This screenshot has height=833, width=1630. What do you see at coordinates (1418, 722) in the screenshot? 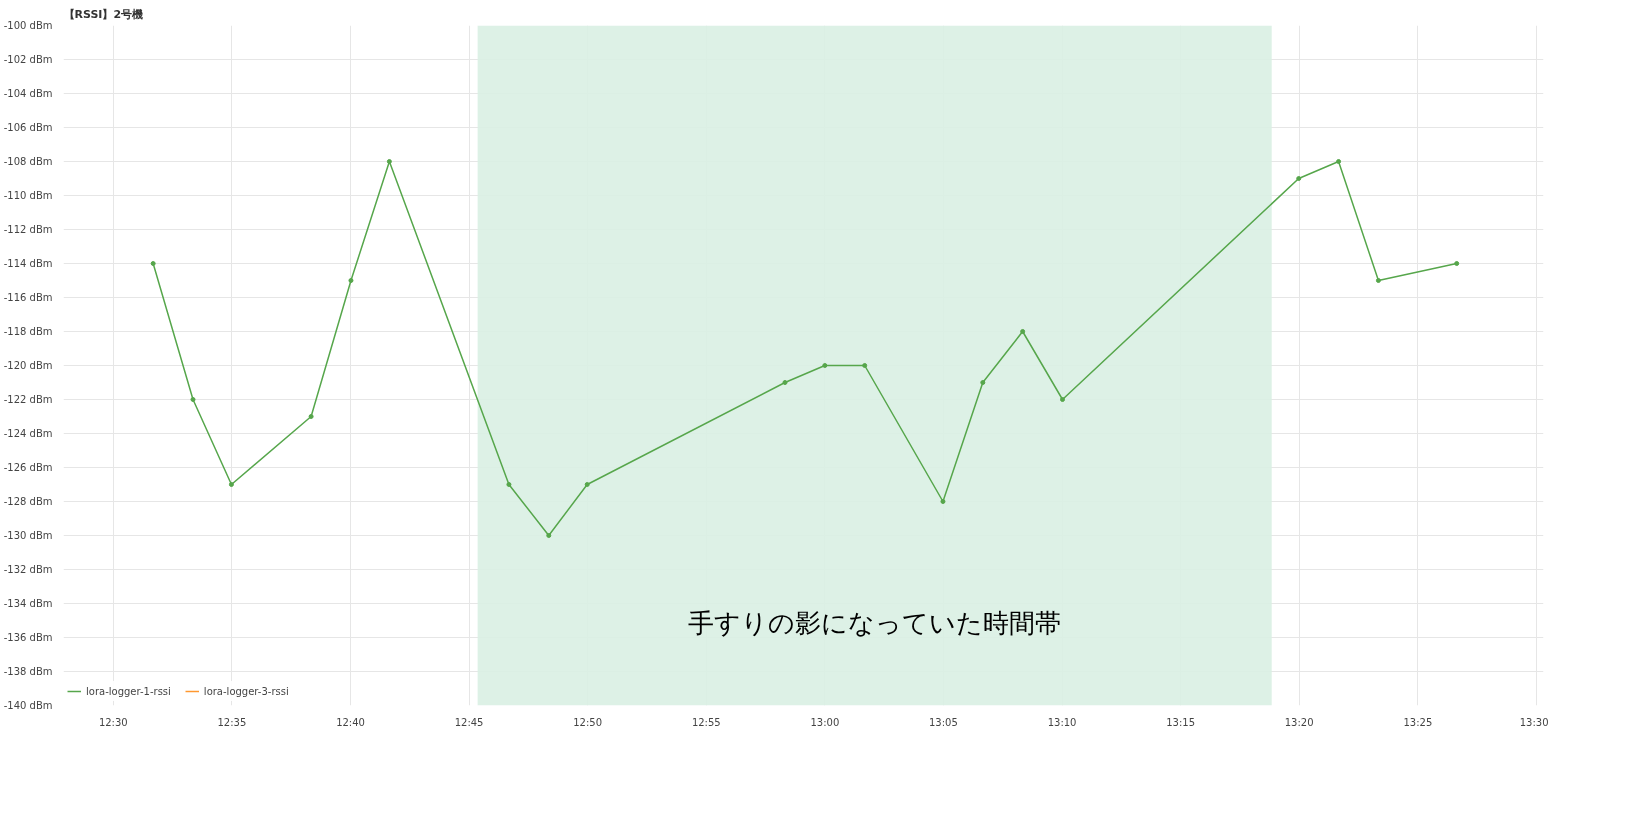
I see `x-tick-label: 13:25` at bounding box center [1418, 722].